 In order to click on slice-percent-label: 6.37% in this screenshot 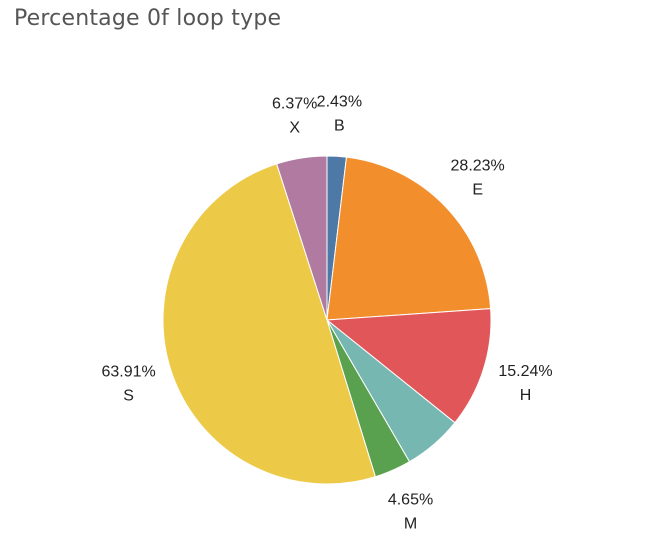, I will do `click(294, 104)`.